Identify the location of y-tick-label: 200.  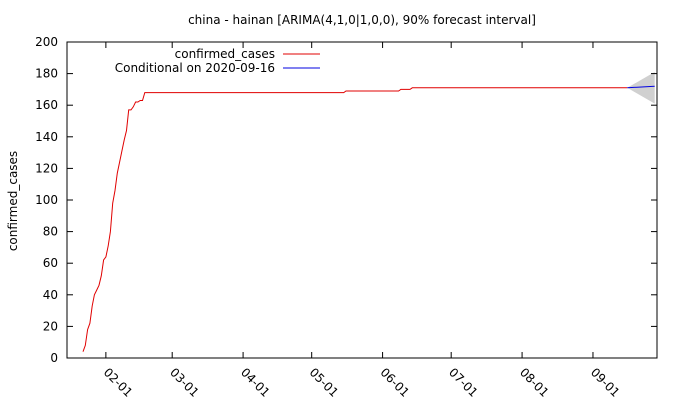
(46, 42).